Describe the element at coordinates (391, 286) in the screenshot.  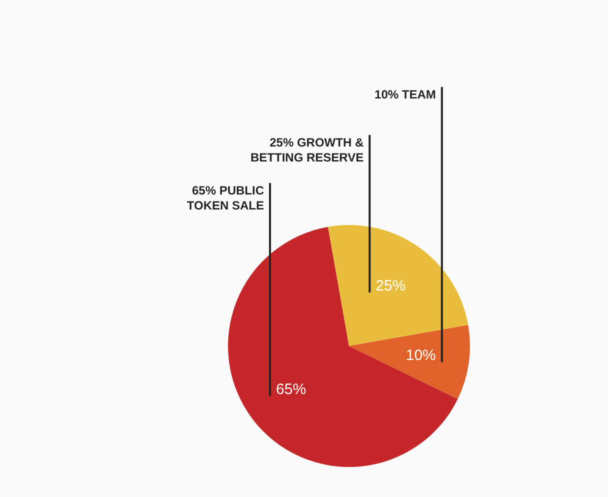
I see `data-label: 25%` at that location.